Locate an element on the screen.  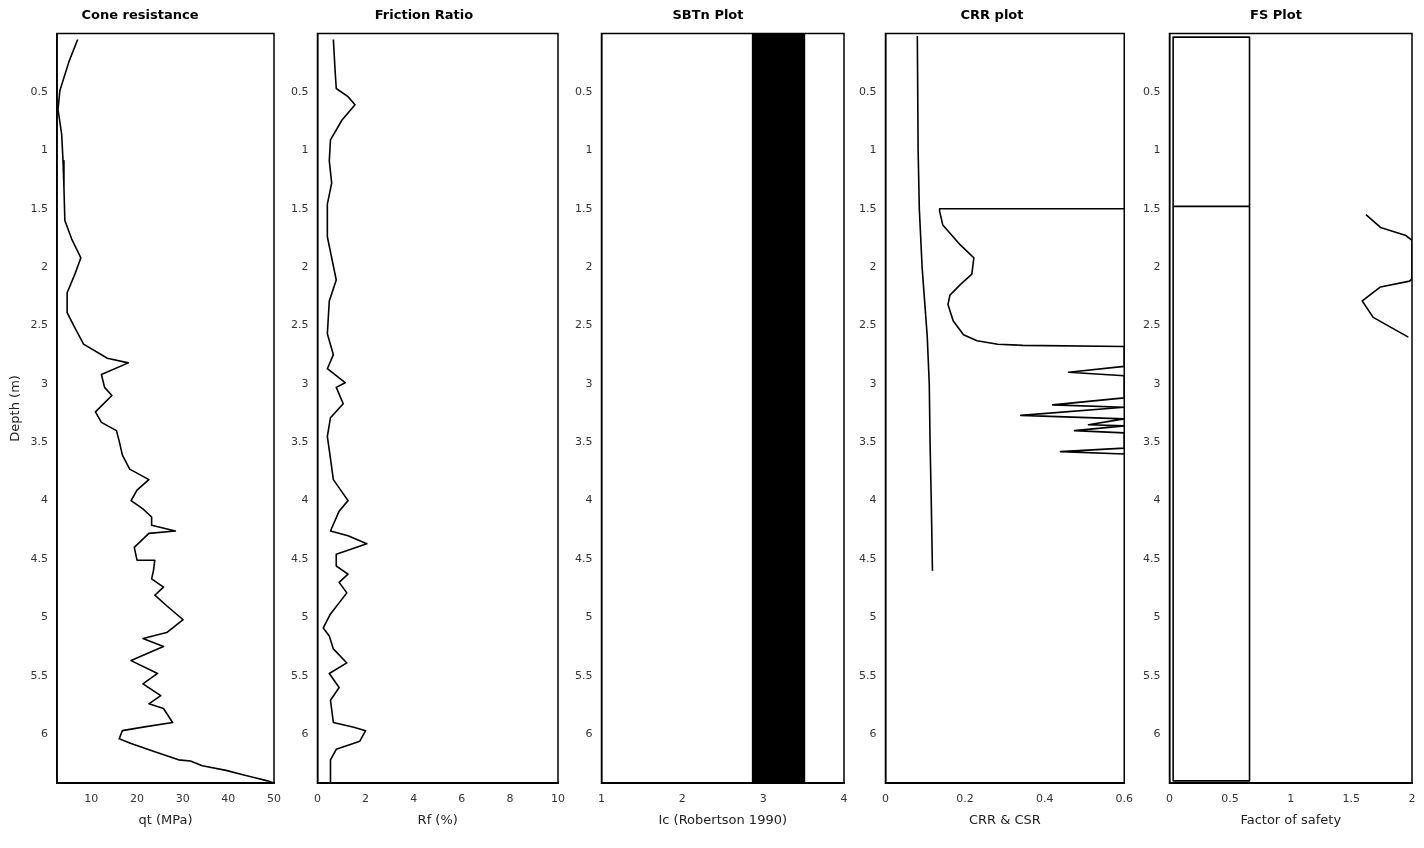
chart-title: SBTn Plot is located at coordinates (708, 15).